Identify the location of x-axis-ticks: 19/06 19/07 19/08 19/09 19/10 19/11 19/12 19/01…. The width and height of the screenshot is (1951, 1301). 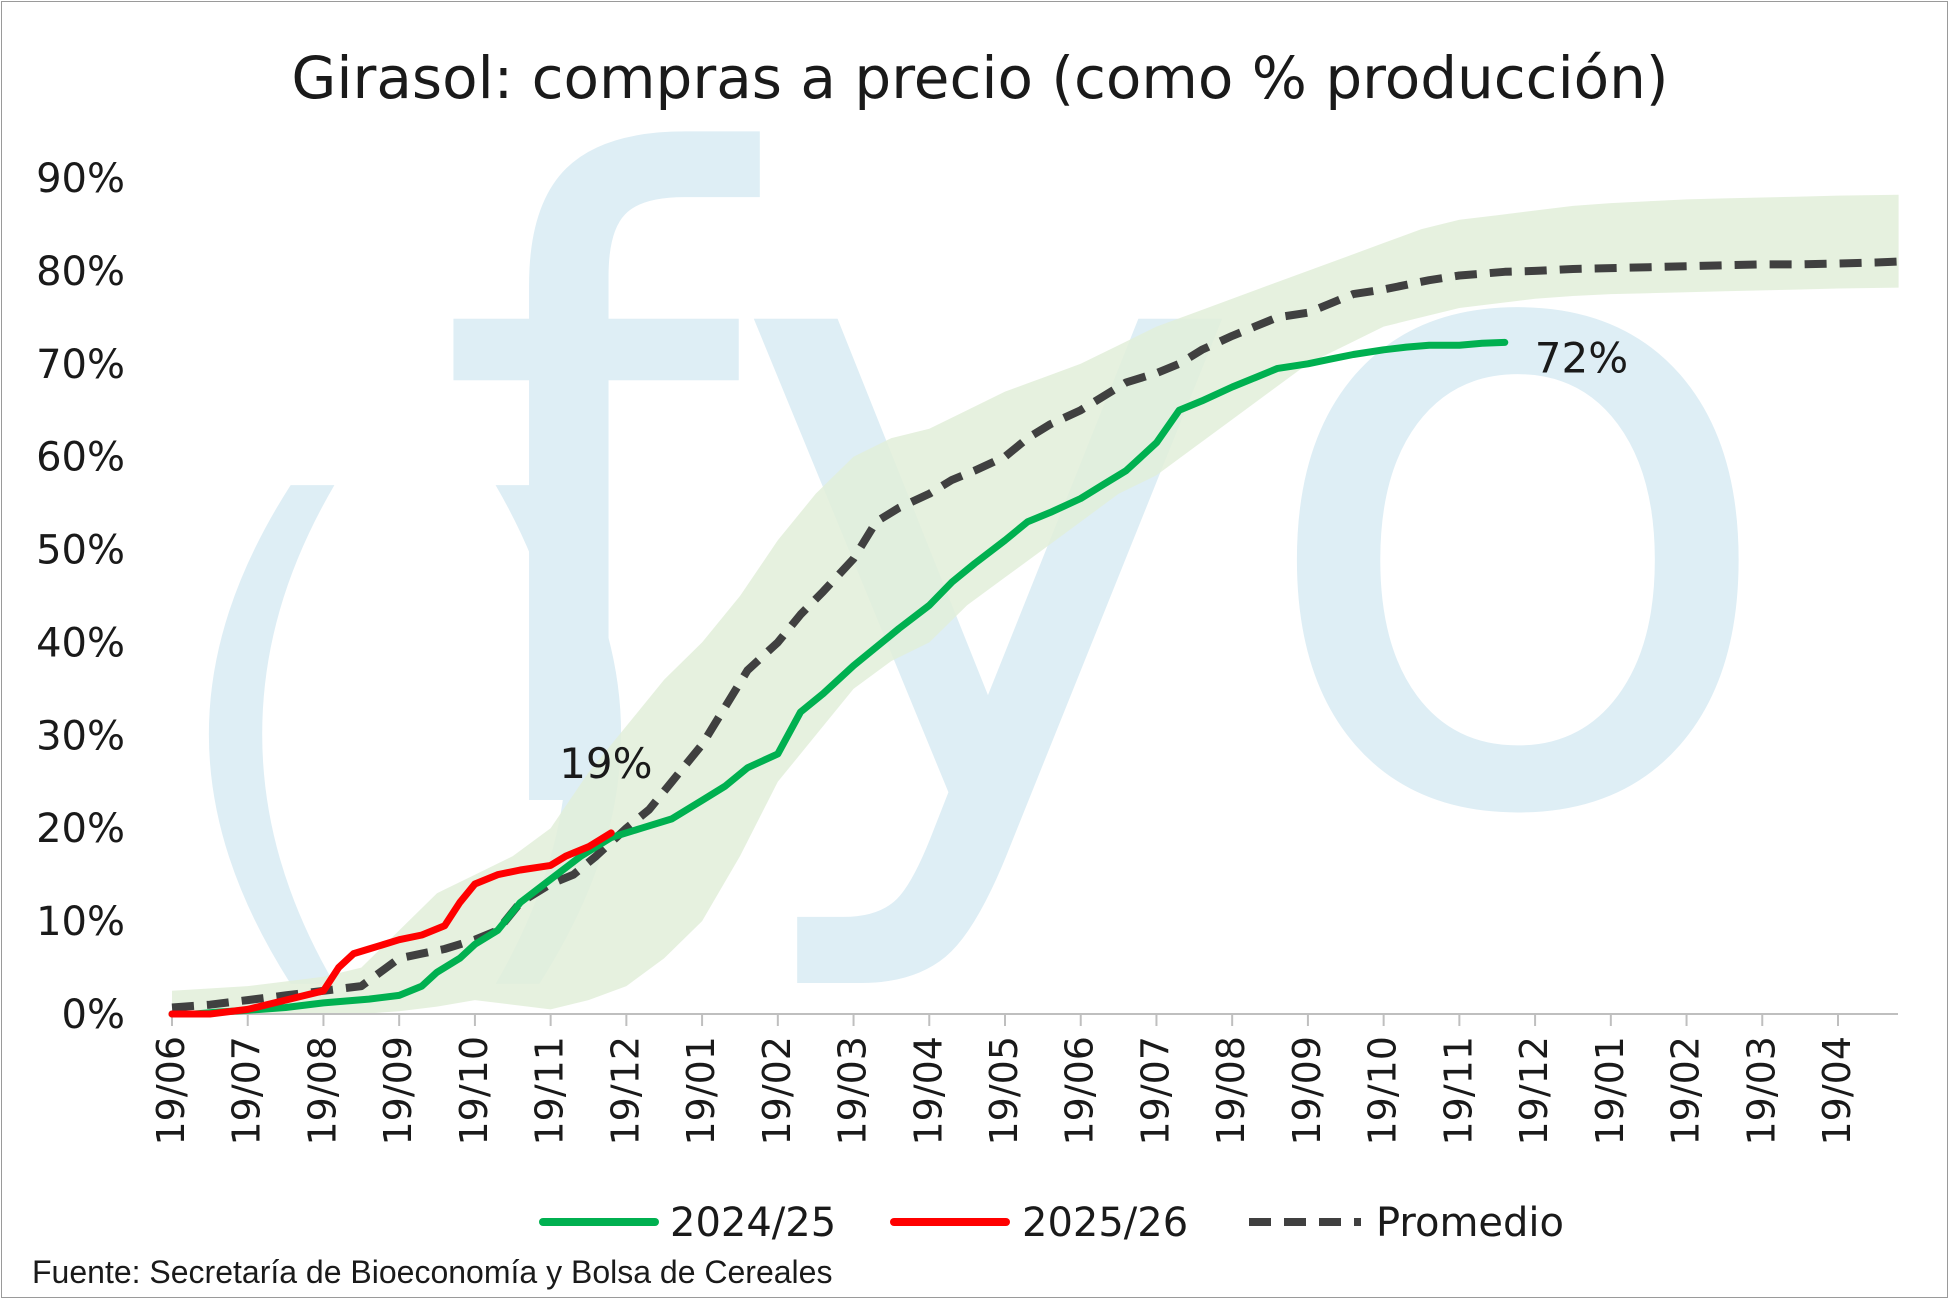
(1004, 1080).